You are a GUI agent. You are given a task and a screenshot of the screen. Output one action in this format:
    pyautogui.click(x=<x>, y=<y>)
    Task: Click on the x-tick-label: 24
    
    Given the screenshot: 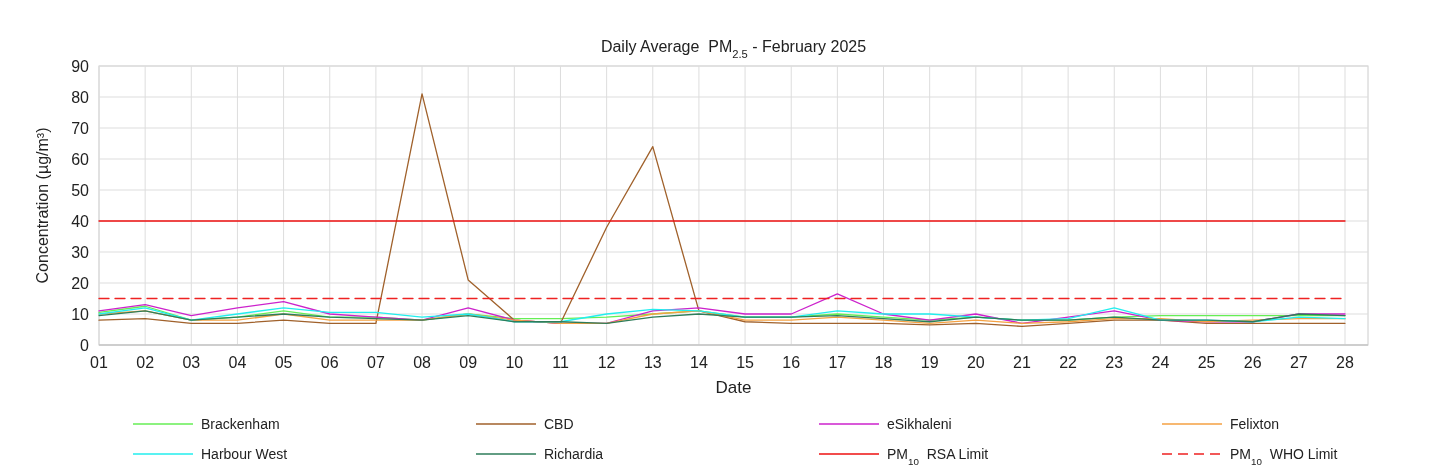 What is the action you would take?
    pyautogui.click(x=1160, y=362)
    